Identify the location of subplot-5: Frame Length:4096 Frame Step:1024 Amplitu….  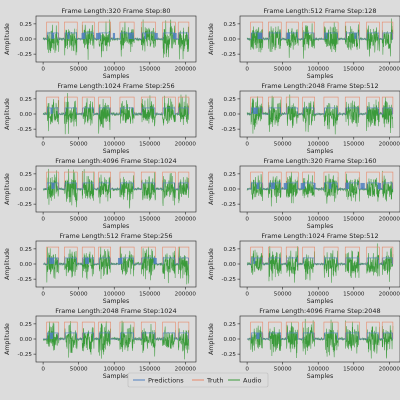
(100, 193).